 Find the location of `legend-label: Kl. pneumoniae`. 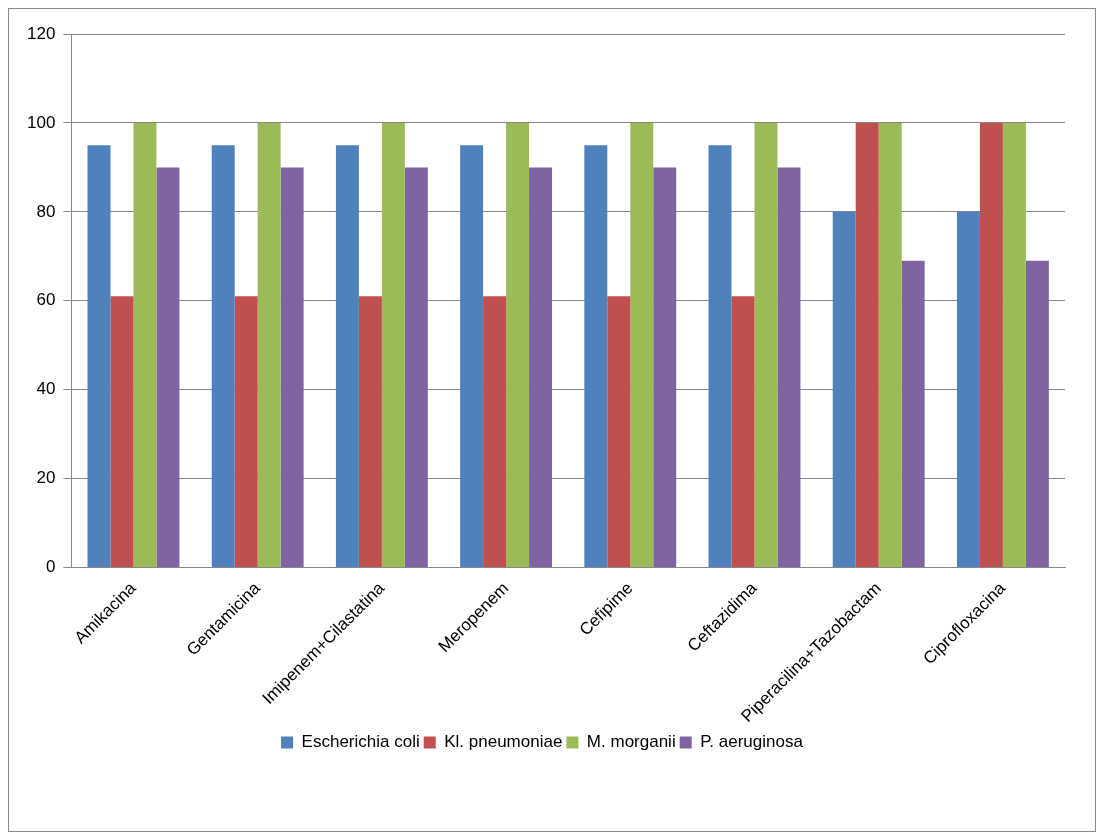

legend-label: Kl. pneumoniae is located at coordinates (503, 742).